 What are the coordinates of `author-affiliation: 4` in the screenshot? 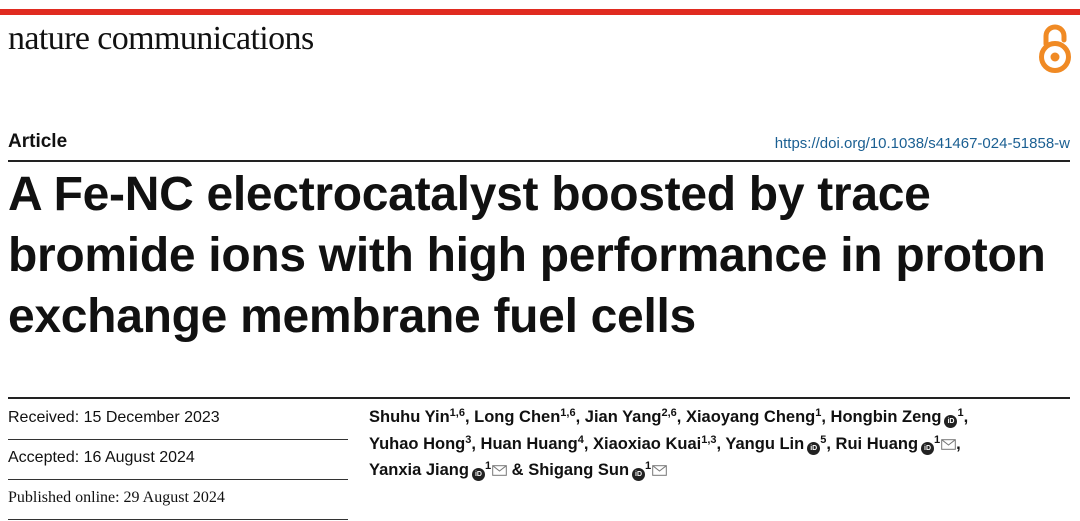 It's located at (580, 439).